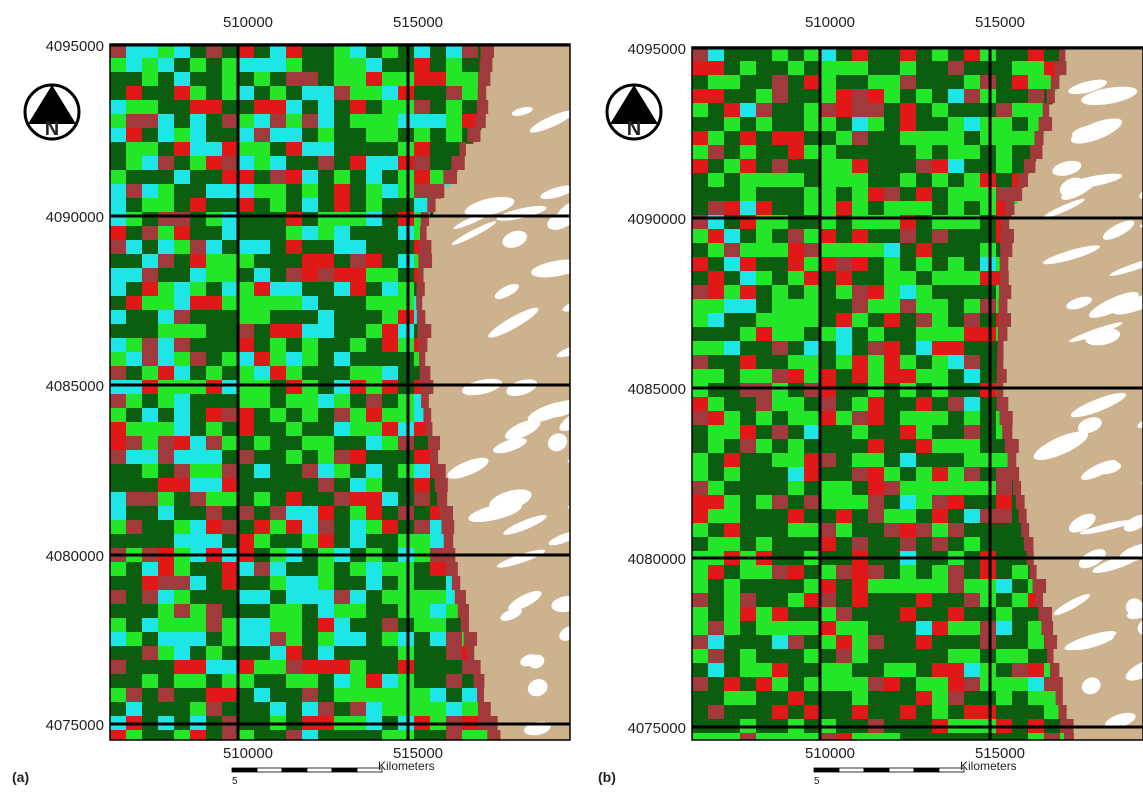 The image size is (1143, 794). I want to click on y-coordinate: 4085000, so click(657, 389).